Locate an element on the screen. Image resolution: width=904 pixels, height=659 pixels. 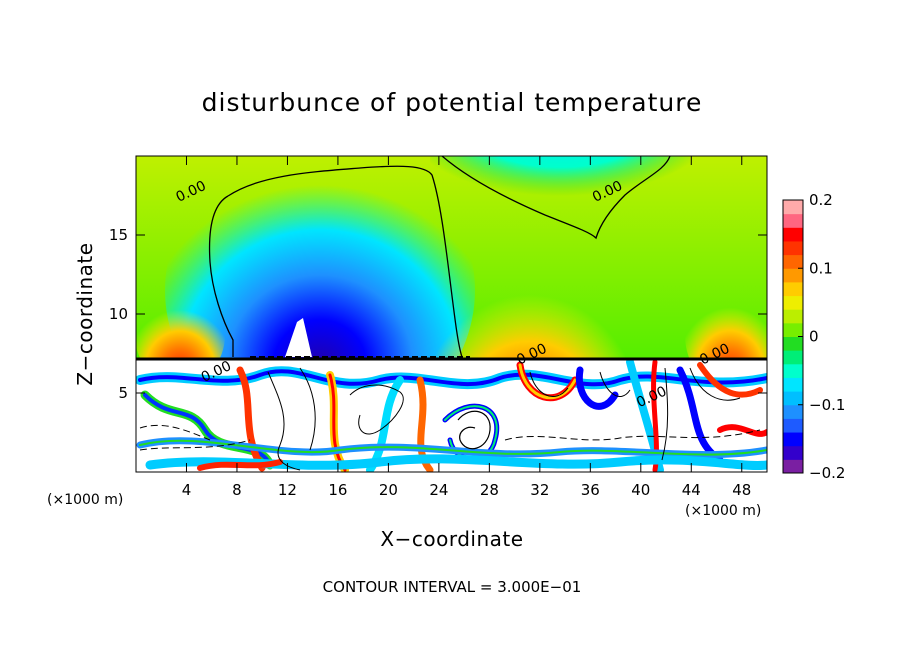
y-tick-label: 15 is located at coordinates (118, 235).